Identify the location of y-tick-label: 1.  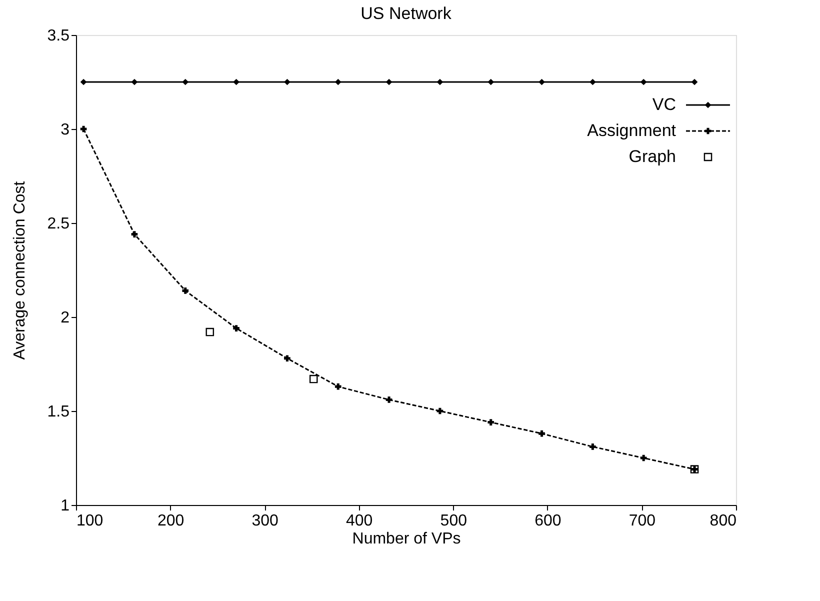
(65, 506).